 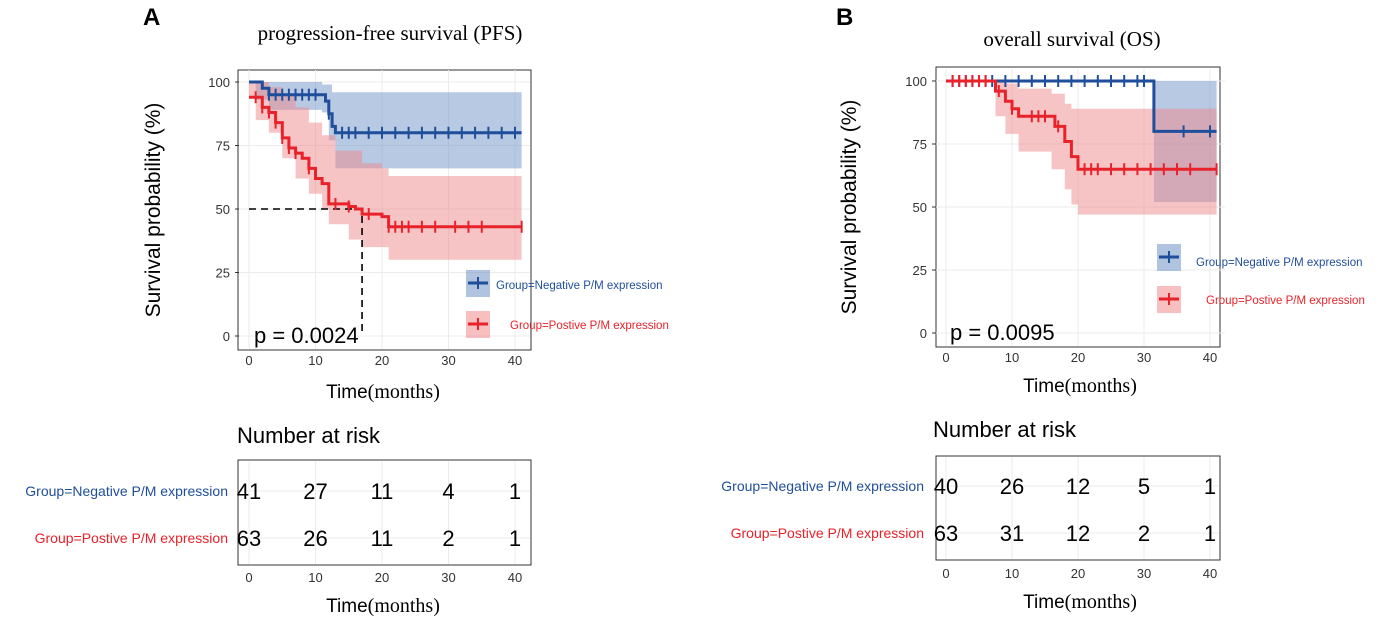 What do you see at coordinates (920, 144) in the screenshot?
I see `panel-b-y-tick-label: 75` at bounding box center [920, 144].